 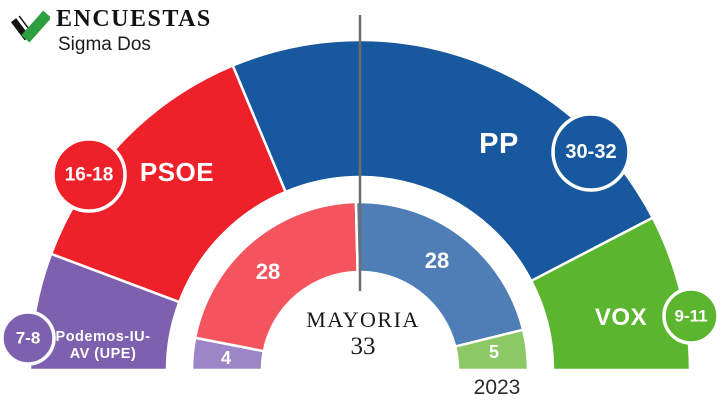 I want to click on vox-range-badge, so click(x=691, y=316).